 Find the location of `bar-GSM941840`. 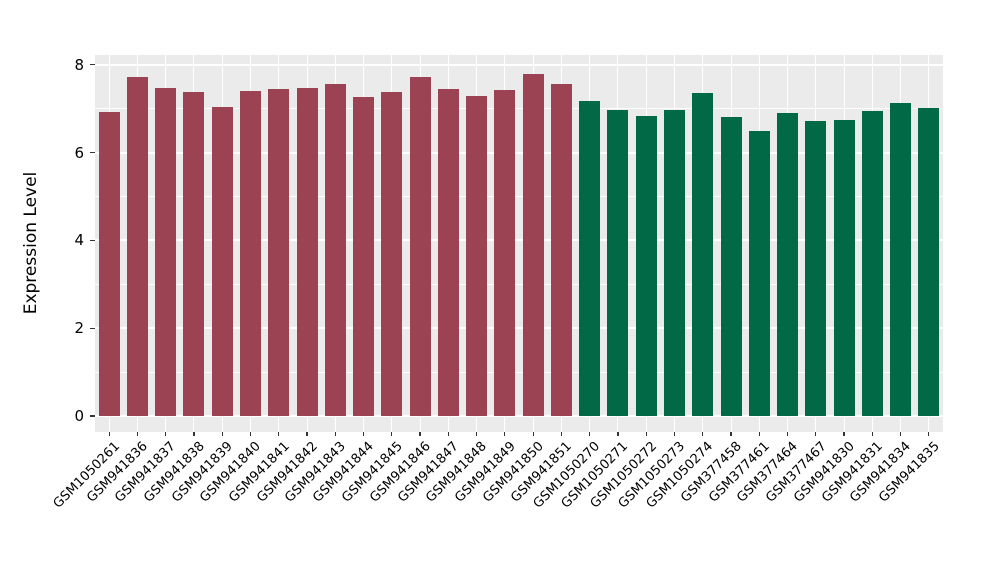

bar-GSM941840 is located at coordinates (250, 253).